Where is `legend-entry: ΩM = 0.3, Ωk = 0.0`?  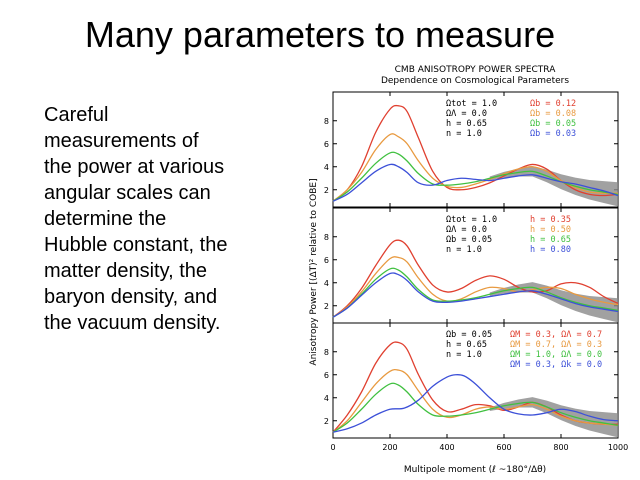 legend-entry: ΩM = 0.3, Ωk = 0.0 is located at coordinates (556, 365).